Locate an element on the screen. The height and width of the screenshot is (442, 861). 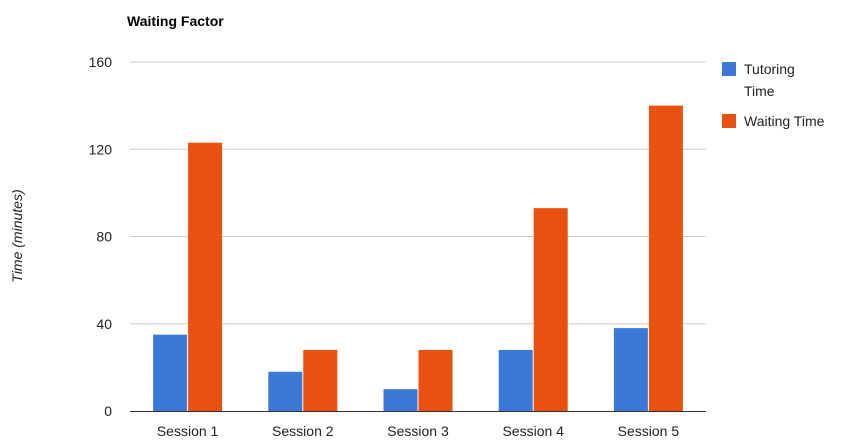
legend-label: Waiting Time is located at coordinates (784, 121).